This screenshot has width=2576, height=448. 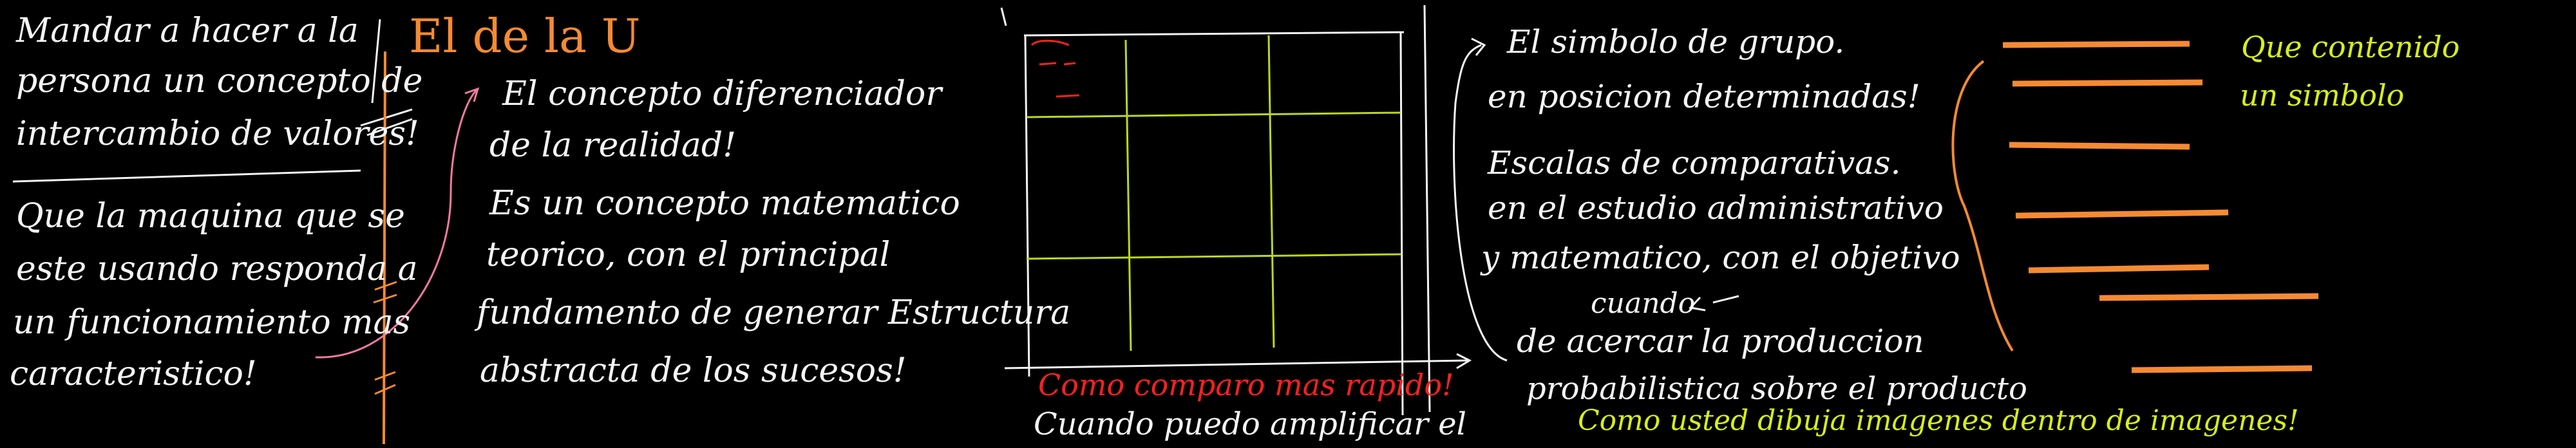 What do you see at coordinates (693, 370) in the screenshot?
I see `concept-line-6: abstracta de los sucesos!` at bounding box center [693, 370].